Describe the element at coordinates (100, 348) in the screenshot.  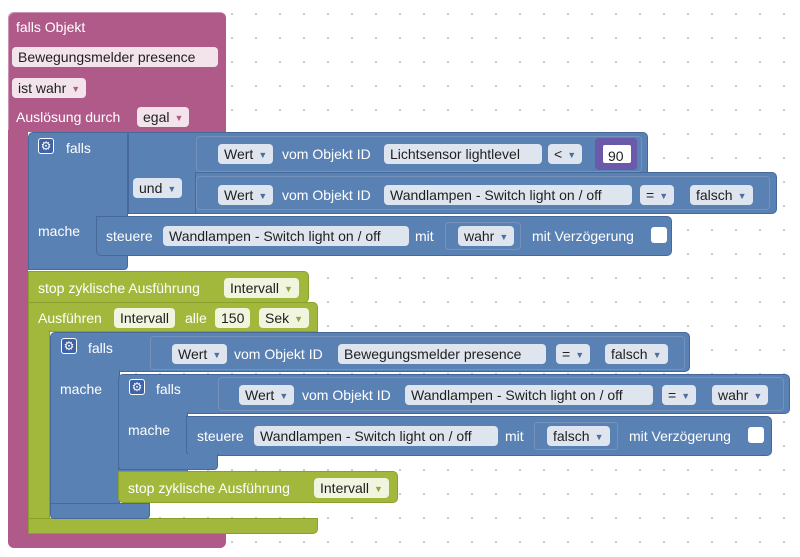
I see `if2-falls-label: falls` at that location.